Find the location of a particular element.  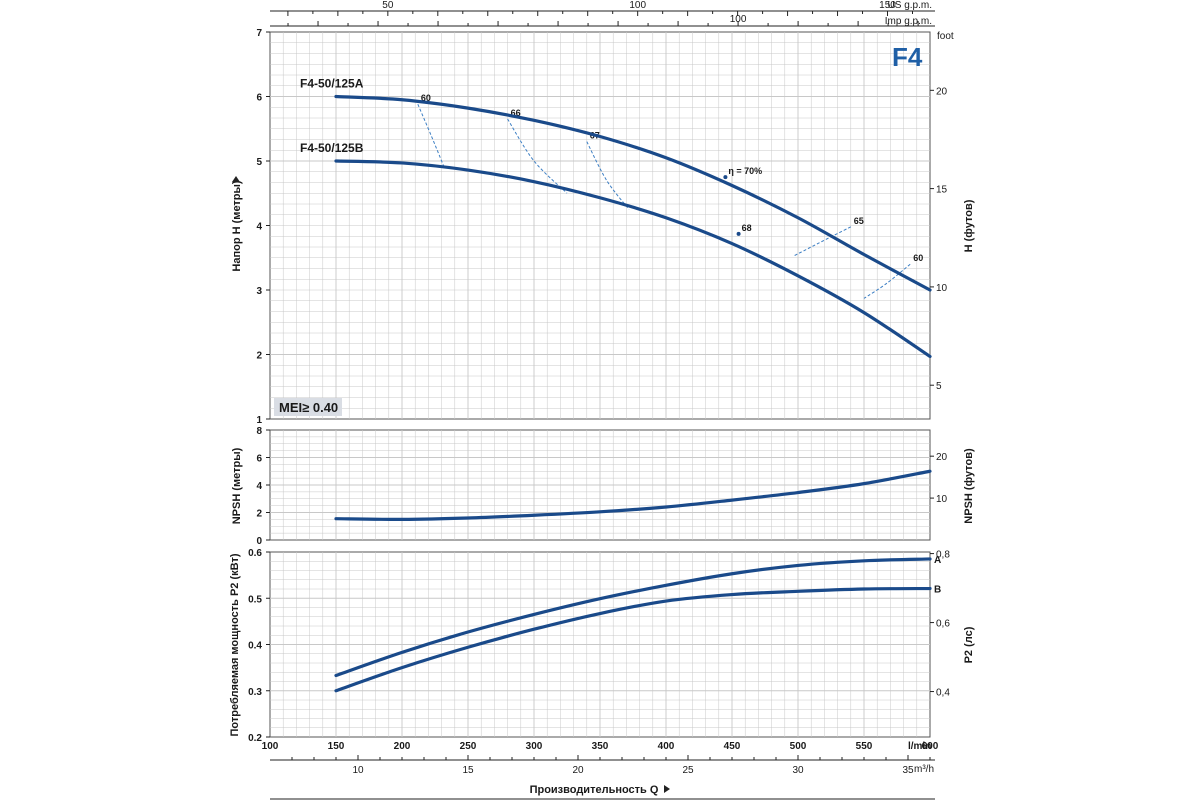

x-tick-label: 250 is located at coordinates (468, 746).